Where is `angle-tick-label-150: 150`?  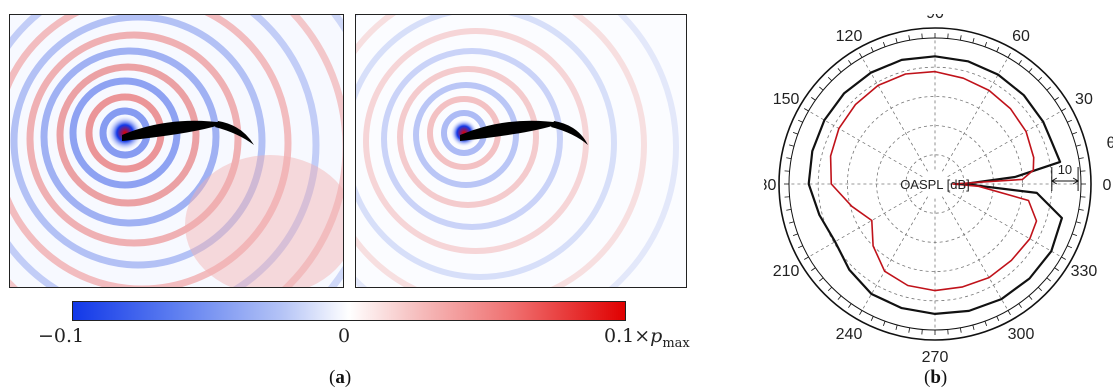
angle-tick-label-150: 150 is located at coordinates (786, 99).